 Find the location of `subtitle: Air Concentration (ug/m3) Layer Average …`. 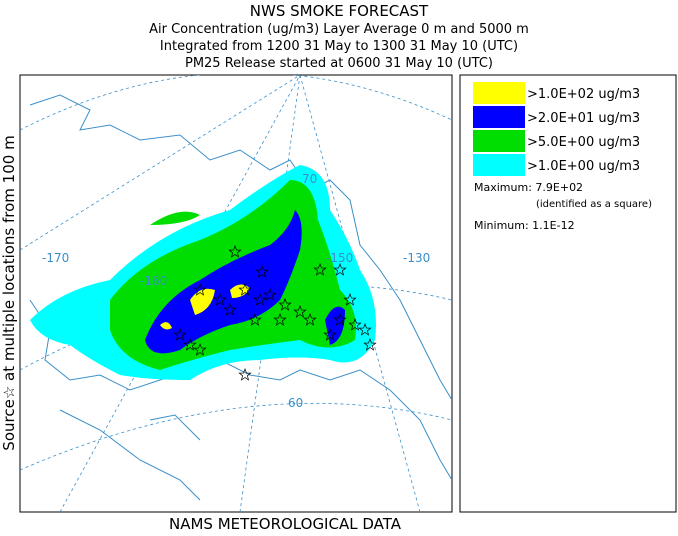

subtitle: Air Concentration (ug/m3) Layer Average … is located at coordinates (339, 29).